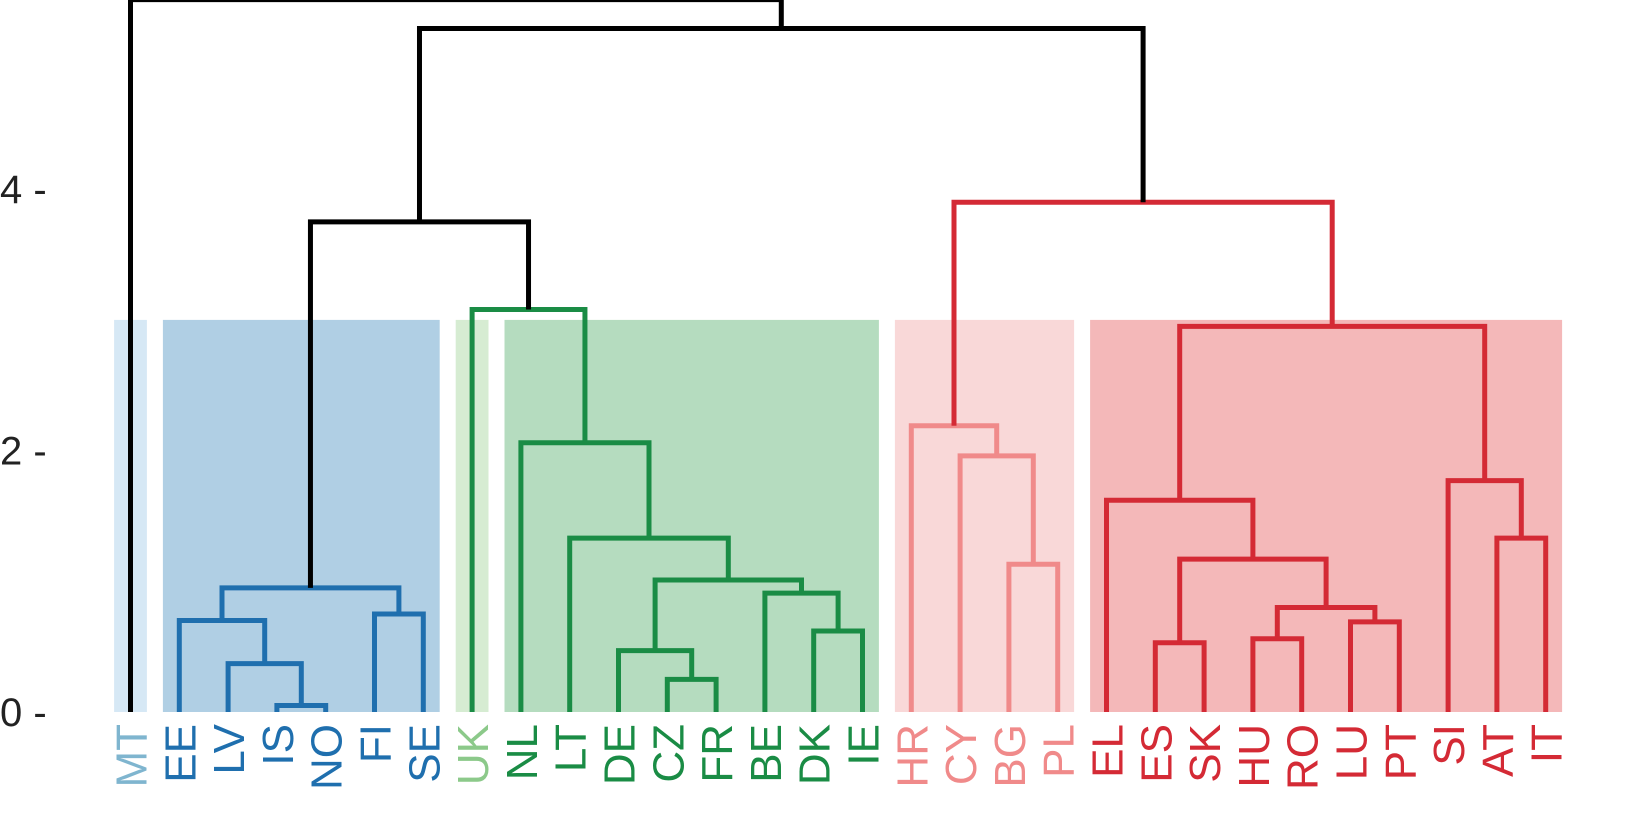 The width and height of the screenshot is (1631, 821). What do you see at coordinates (23, 190) in the screenshot?
I see `y-tick-label-4: 4 -` at bounding box center [23, 190].